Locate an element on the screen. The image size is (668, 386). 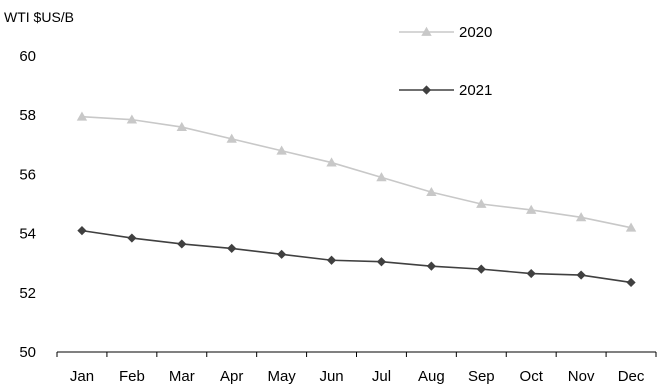
x-tick-label: Feb is located at coordinates (132, 376).